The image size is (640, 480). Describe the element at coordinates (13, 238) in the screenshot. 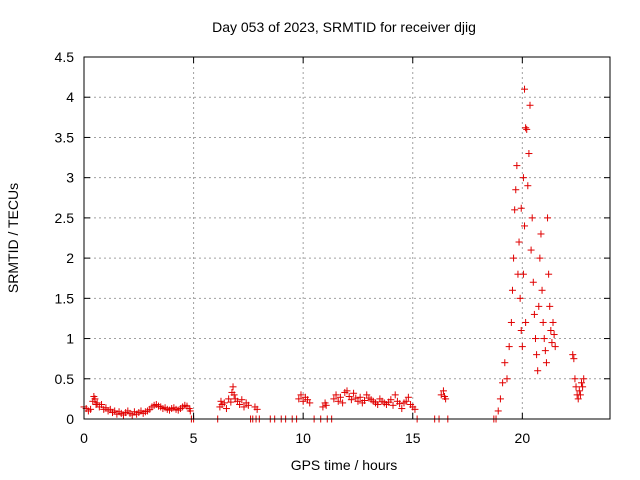

I see `y-axis-label: SRMTID / TECUs` at that location.